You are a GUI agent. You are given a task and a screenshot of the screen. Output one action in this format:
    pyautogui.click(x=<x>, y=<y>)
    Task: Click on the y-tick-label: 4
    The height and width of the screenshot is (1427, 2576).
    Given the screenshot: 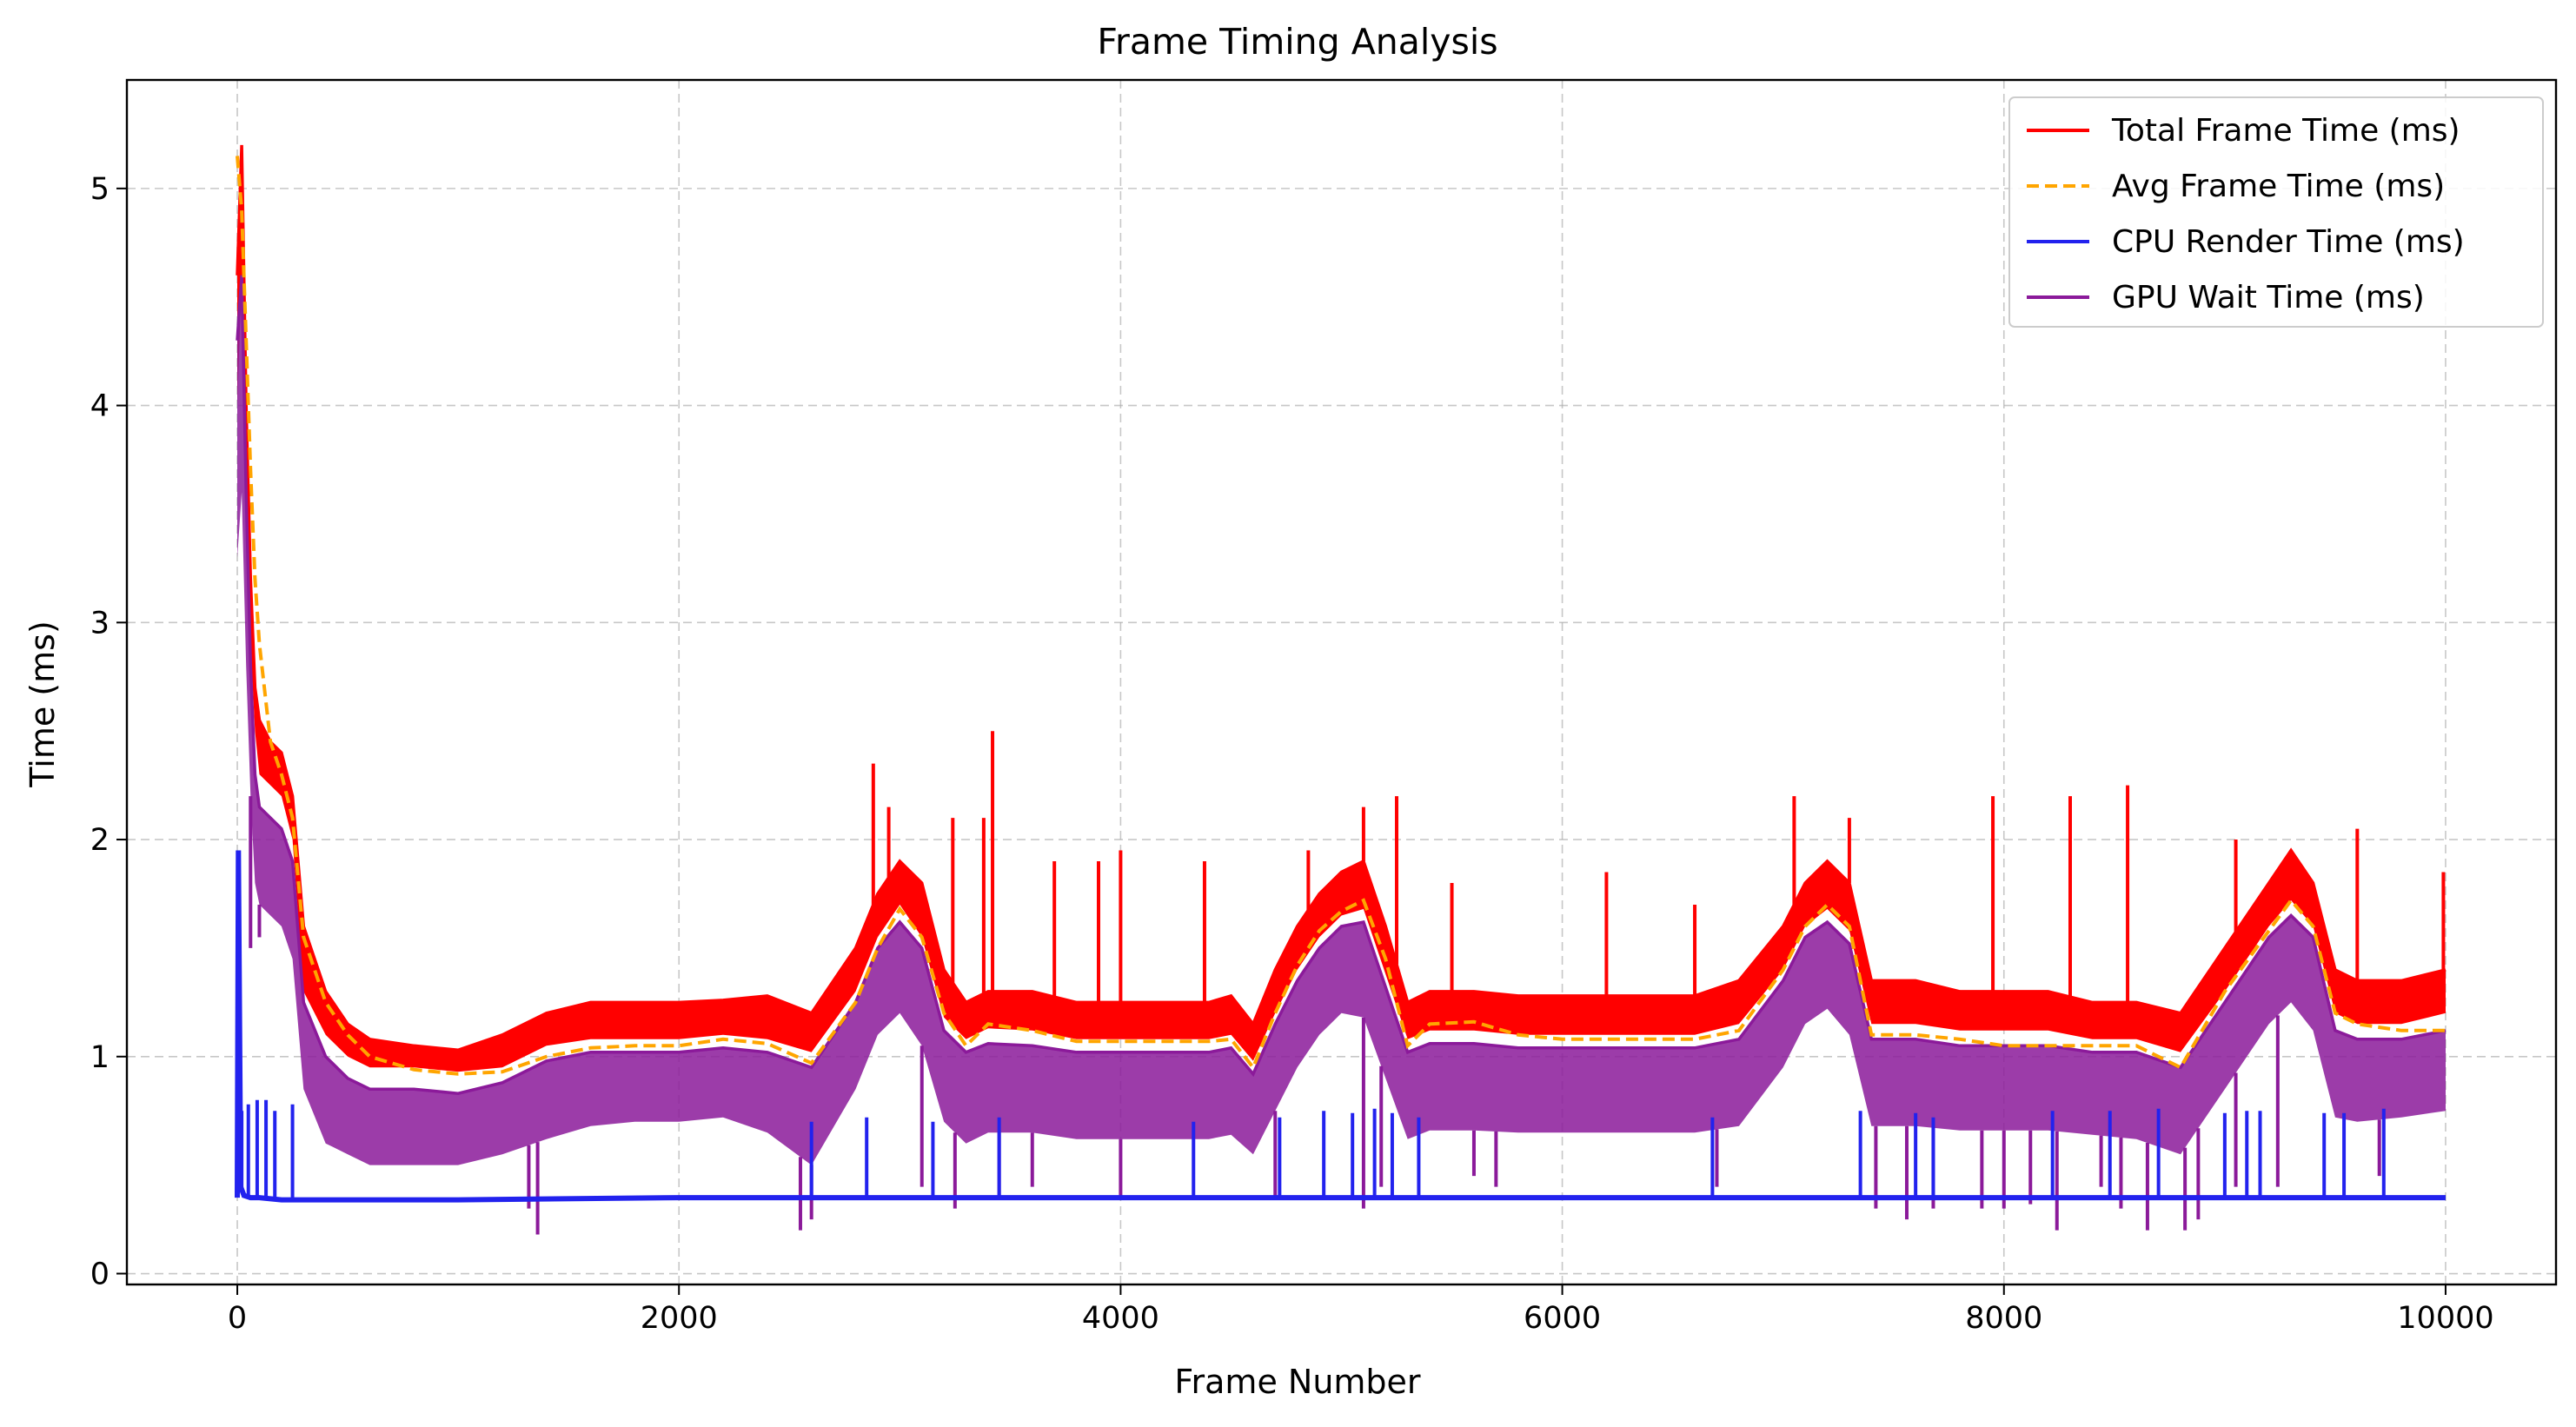 What is the action you would take?
    pyautogui.click(x=100, y=406)
    